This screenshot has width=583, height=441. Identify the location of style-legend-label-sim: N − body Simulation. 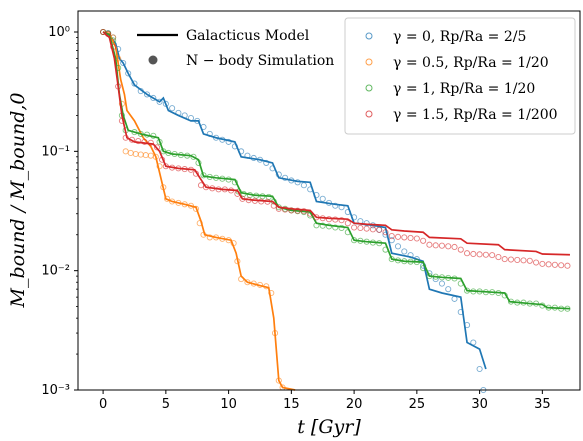
(260, 61).